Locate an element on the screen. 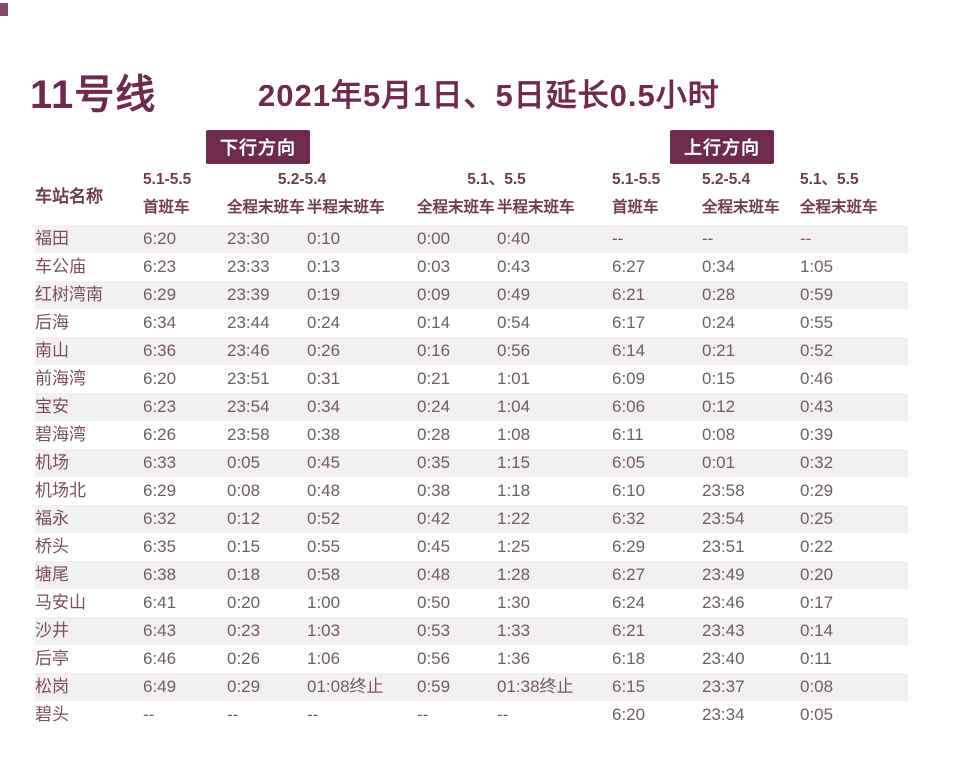 The width and height of the screenshot is (953, 783). time-cell: 6:49 is located at coordinates (160, 686).